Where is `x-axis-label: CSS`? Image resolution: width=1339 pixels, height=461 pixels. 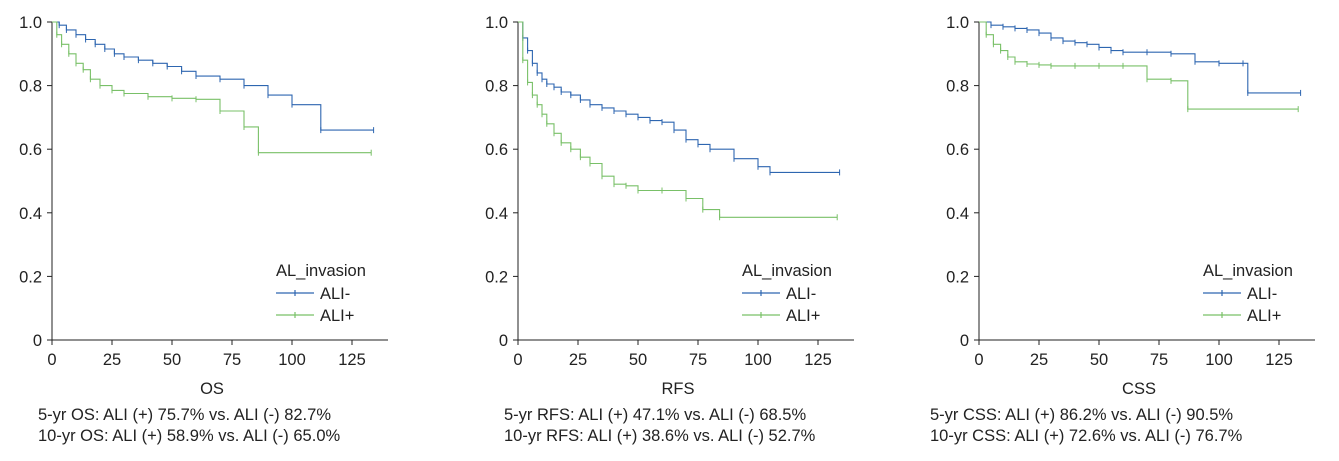 x-axis-label: CSS is located at coordinates (1139, 389).